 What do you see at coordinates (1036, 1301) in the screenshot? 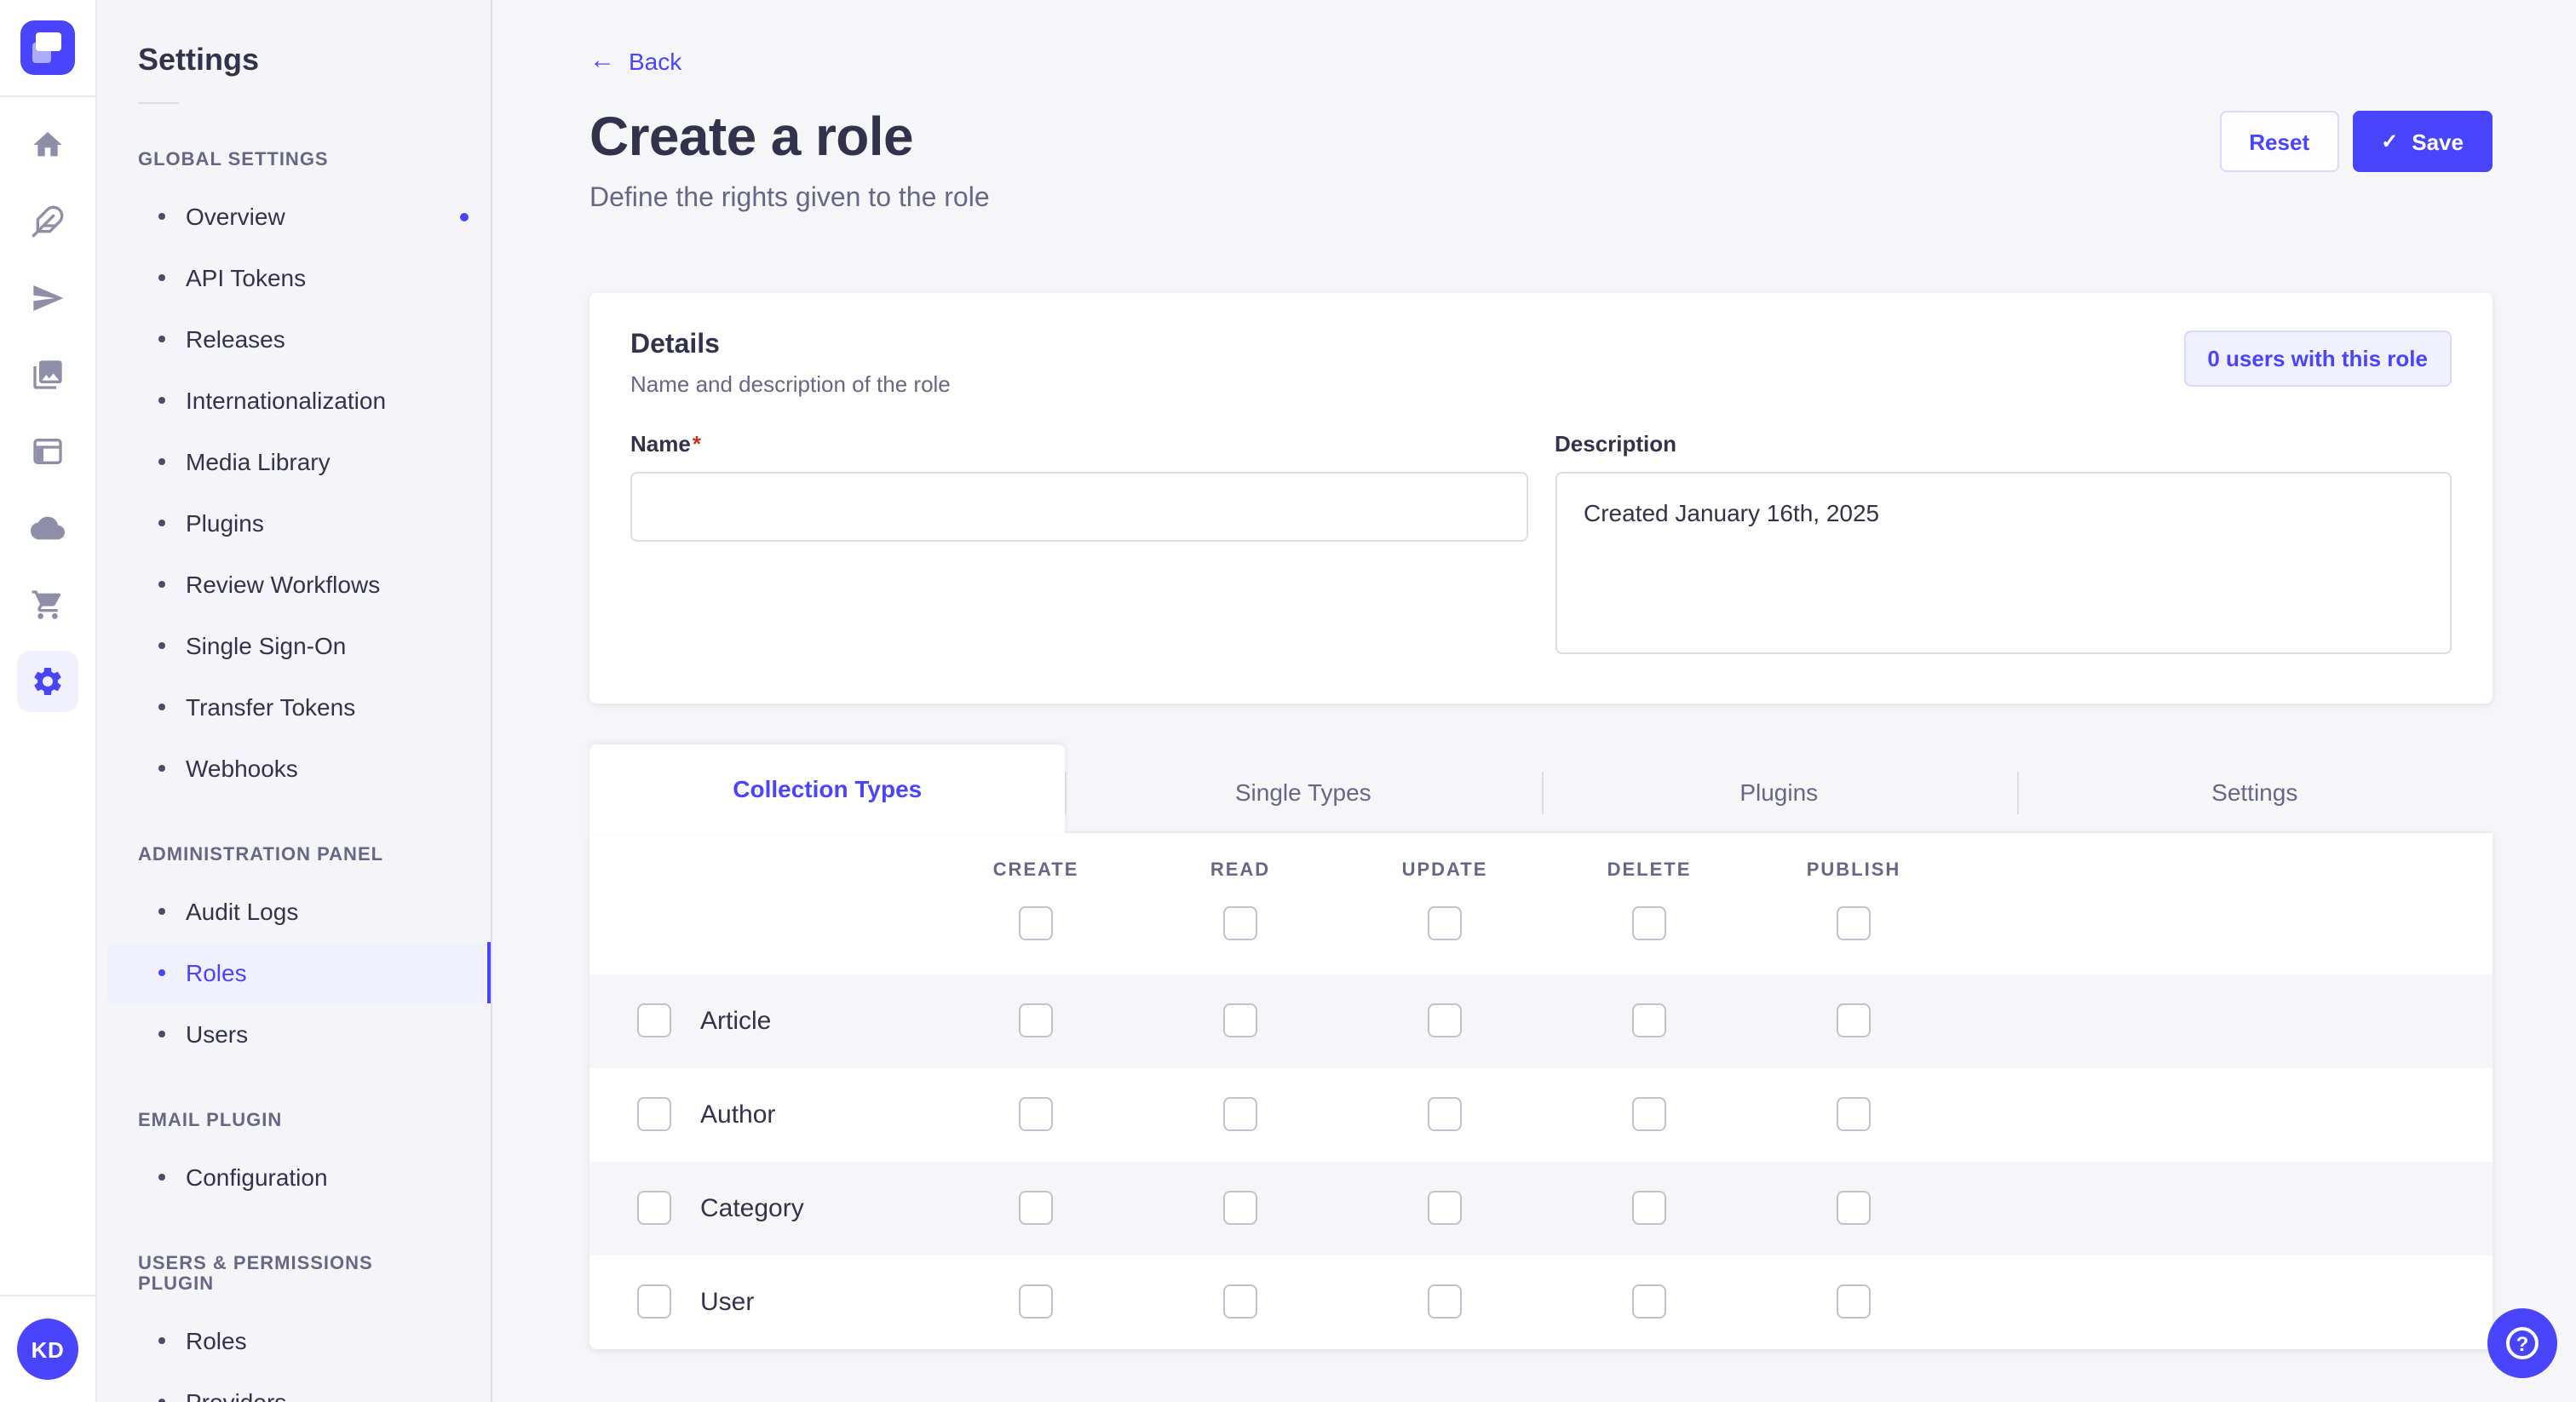
I see `user-create-checkbox` at bounding box center [1036, 1301].